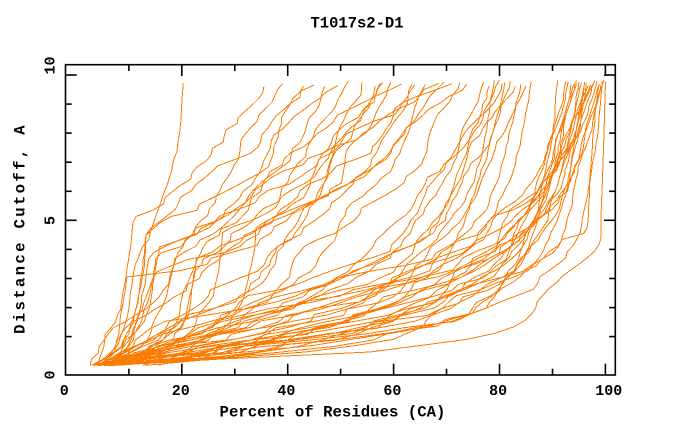 The height and width of the screenshot is (440, 680). I want to click on svg-text: 20, so click(181, 391).